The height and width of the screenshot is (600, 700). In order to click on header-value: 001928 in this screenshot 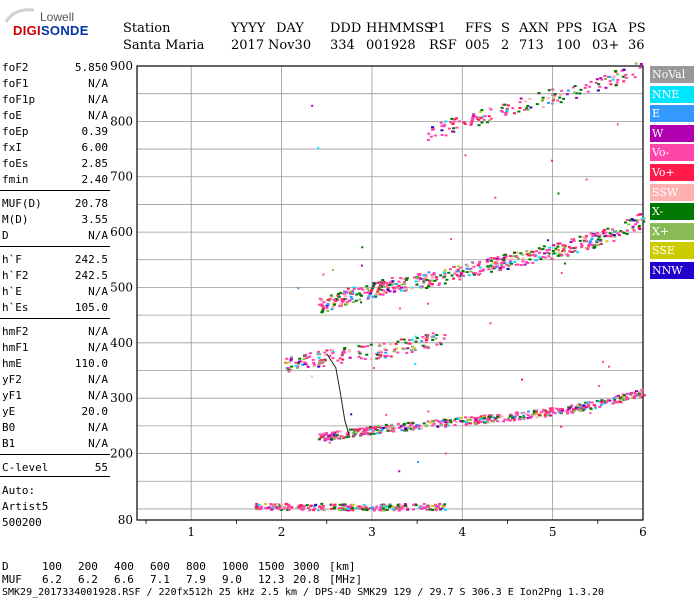, I will do `click(391, 45)`.